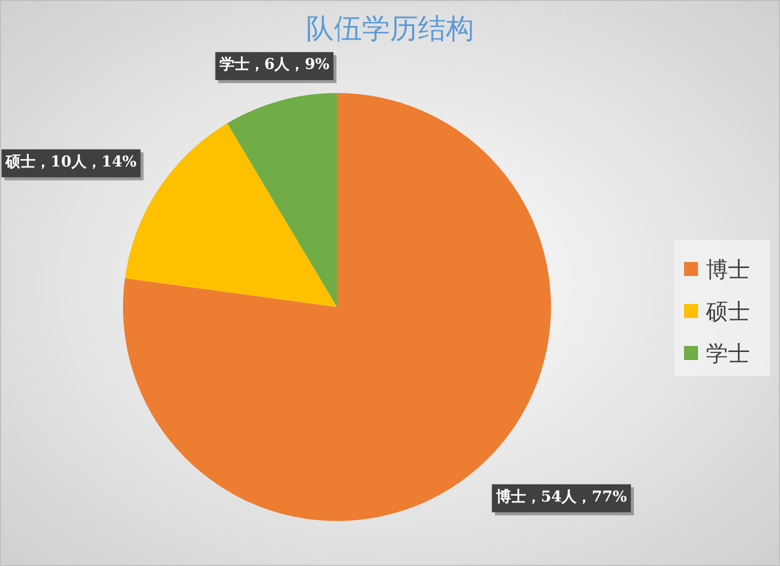  I want to click on legend-label: 硕士, so click(727, 312).